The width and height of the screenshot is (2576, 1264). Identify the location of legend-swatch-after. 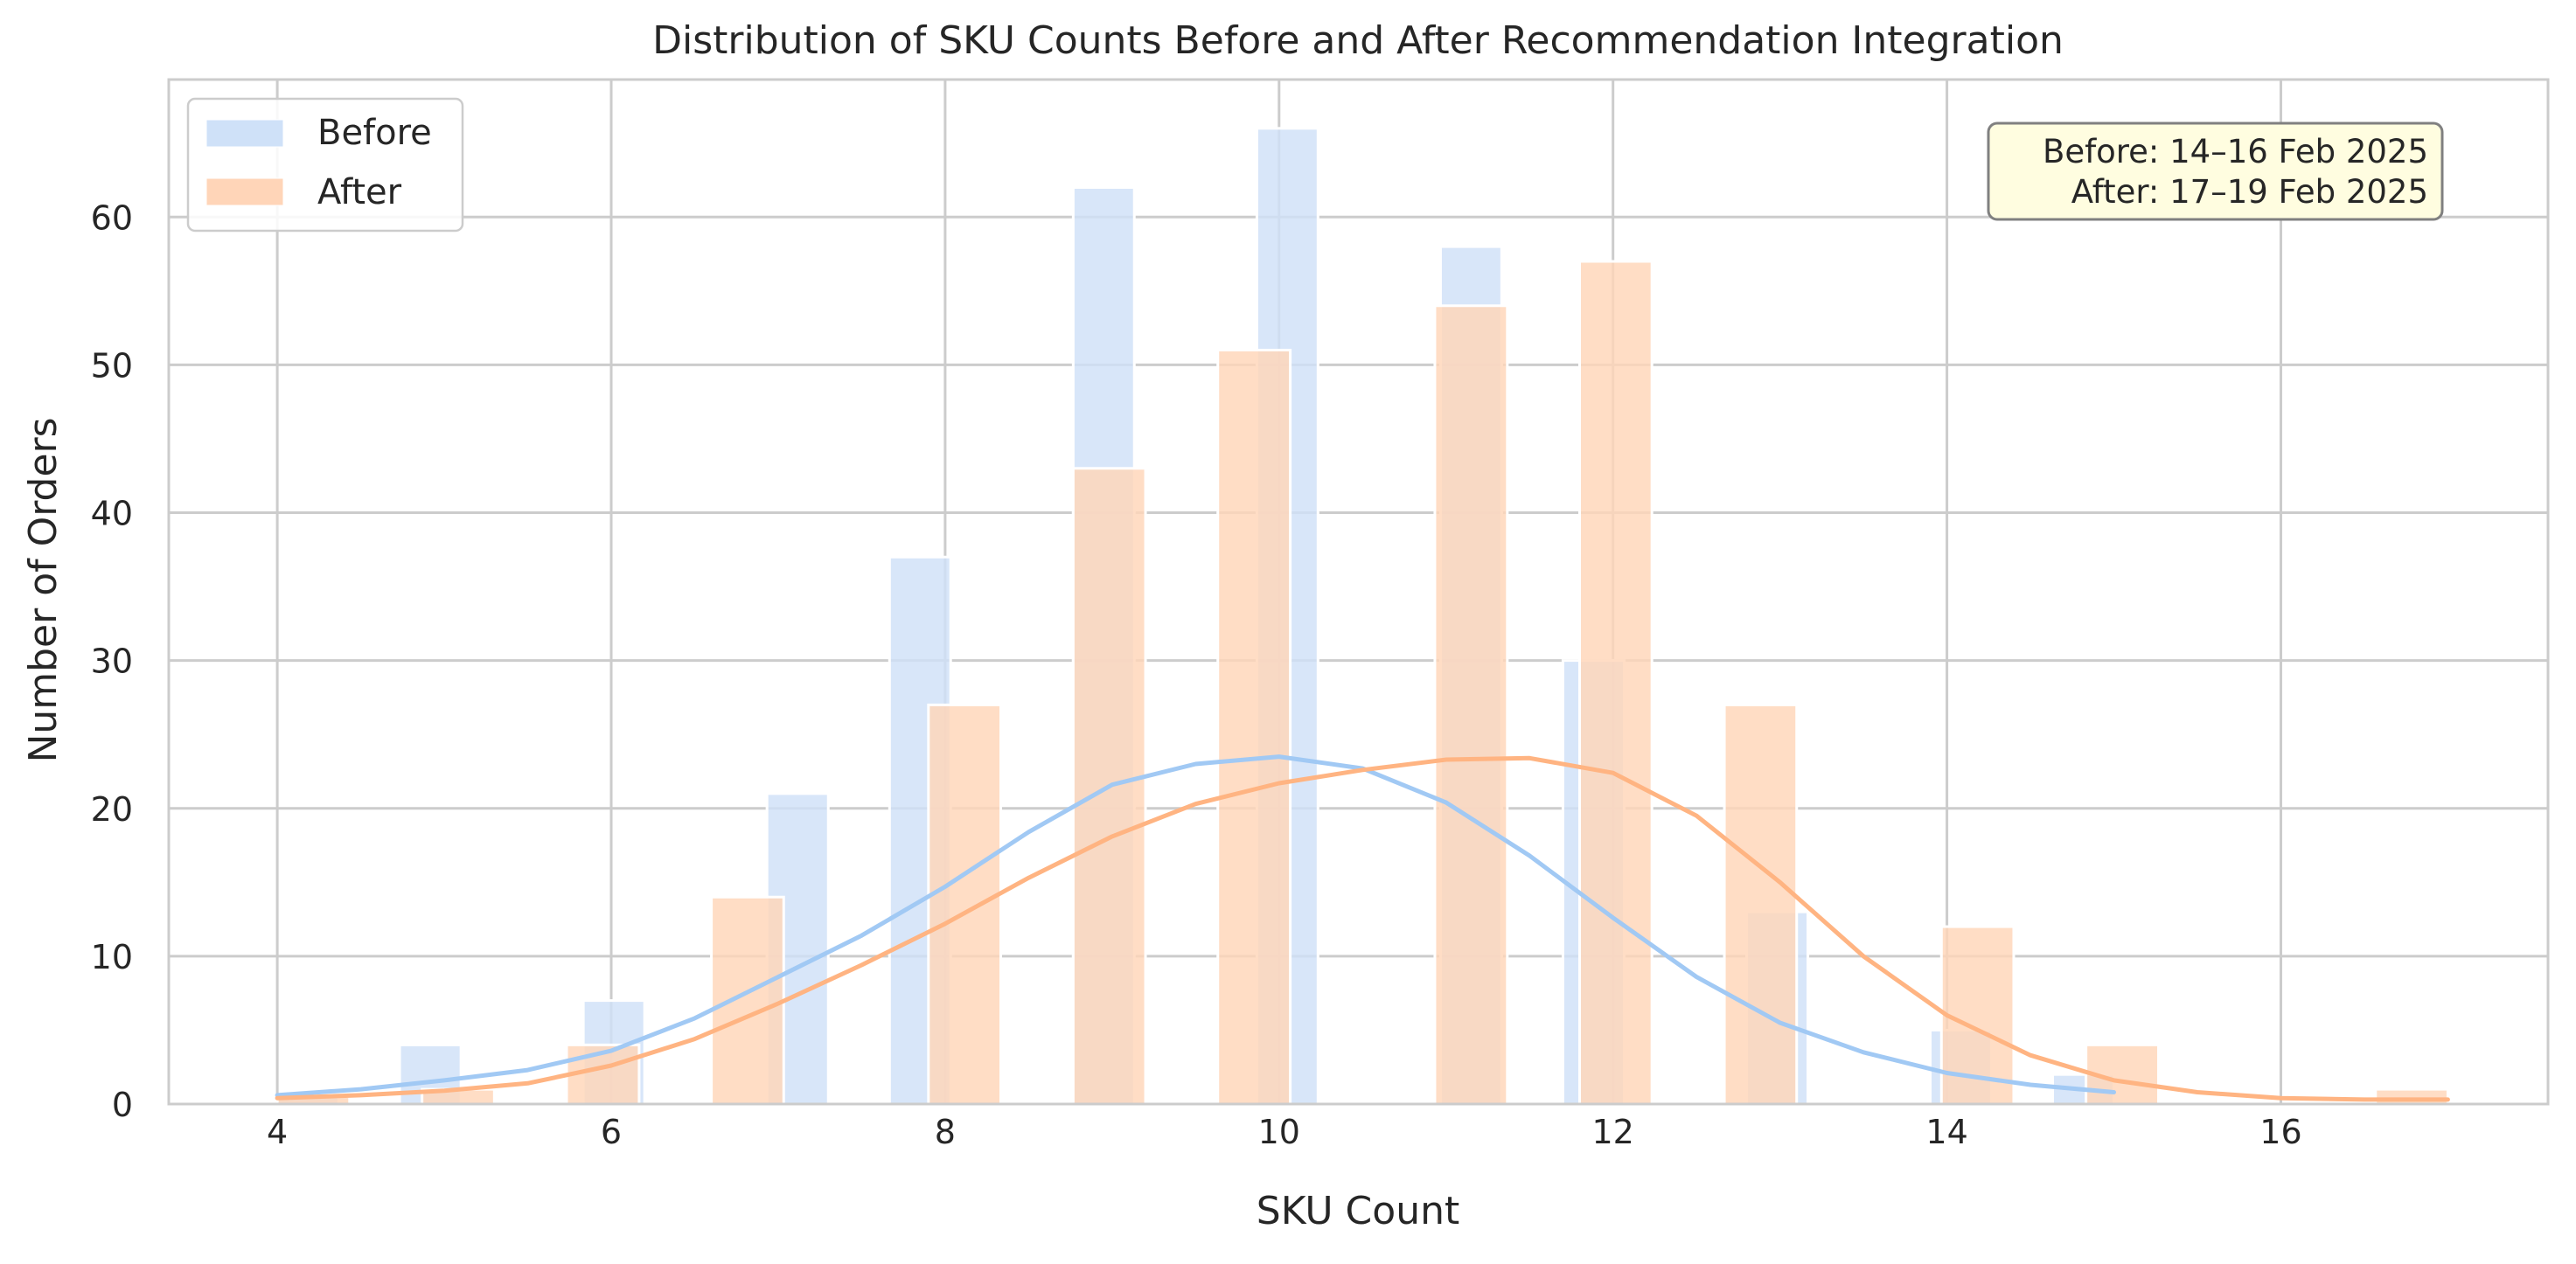
(244, 191).